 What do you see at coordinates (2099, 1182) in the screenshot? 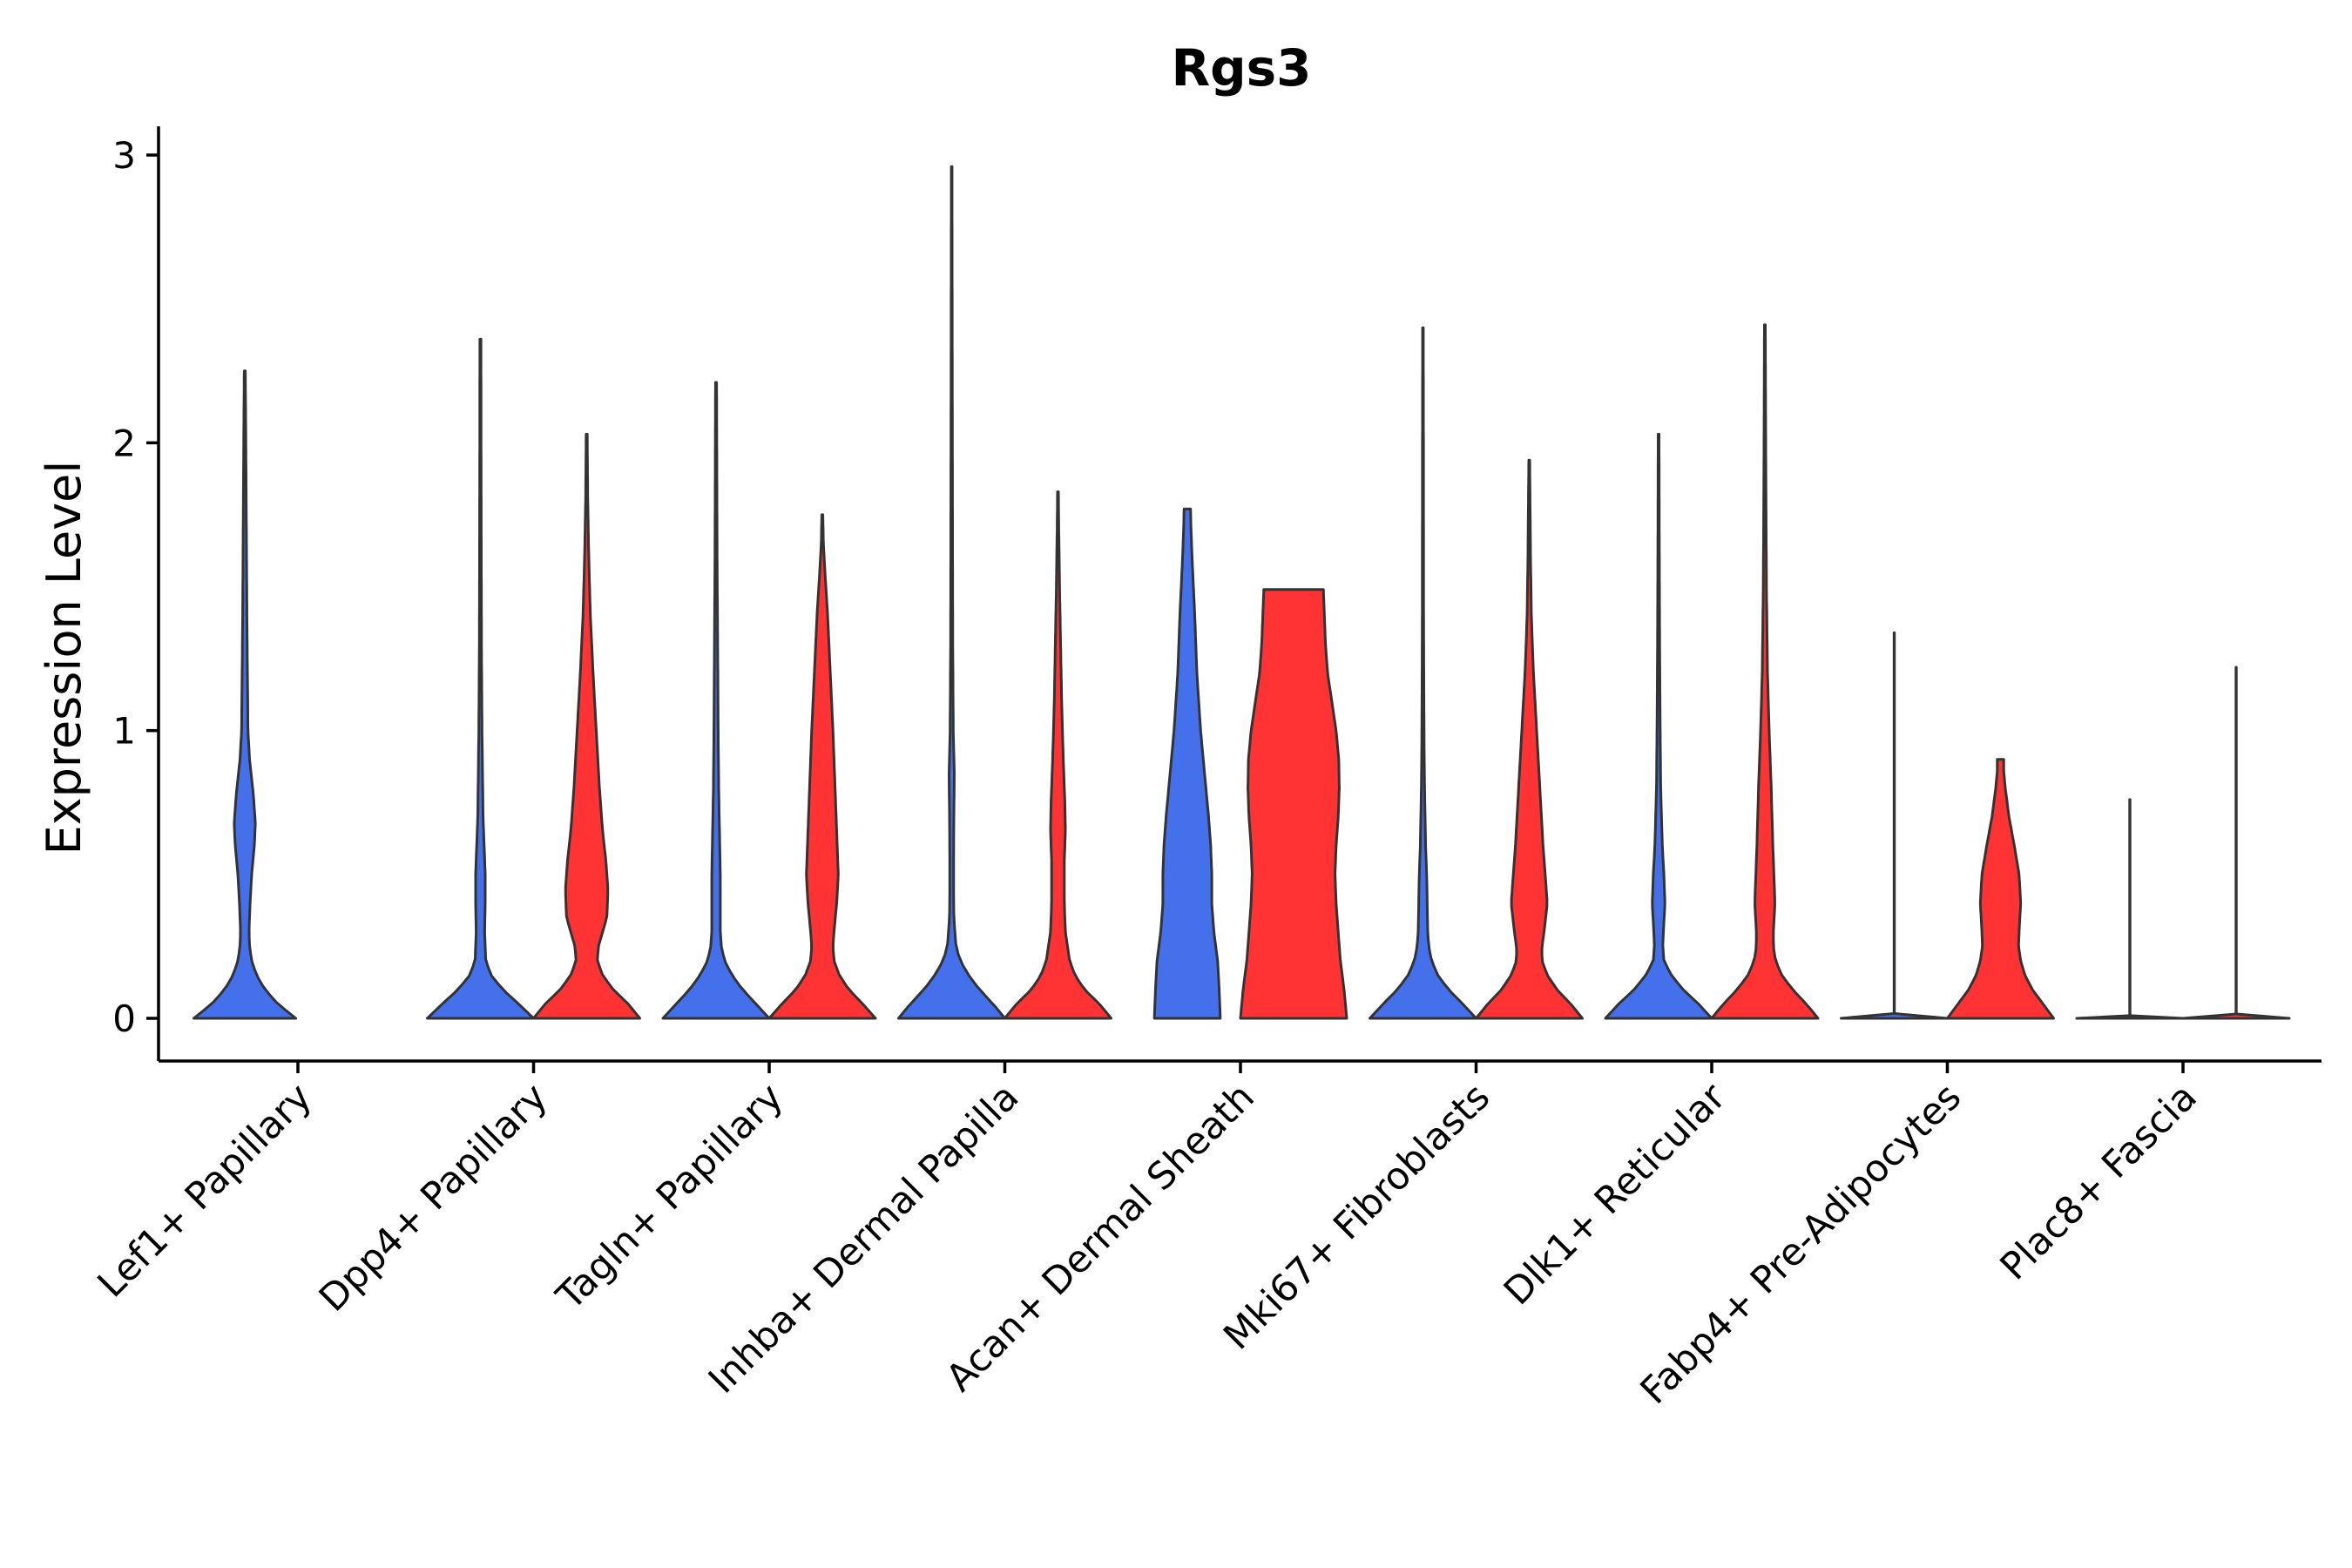
I see `x-tick-label: Plac8+ Fascia` at bounding box center [2099, 1182].